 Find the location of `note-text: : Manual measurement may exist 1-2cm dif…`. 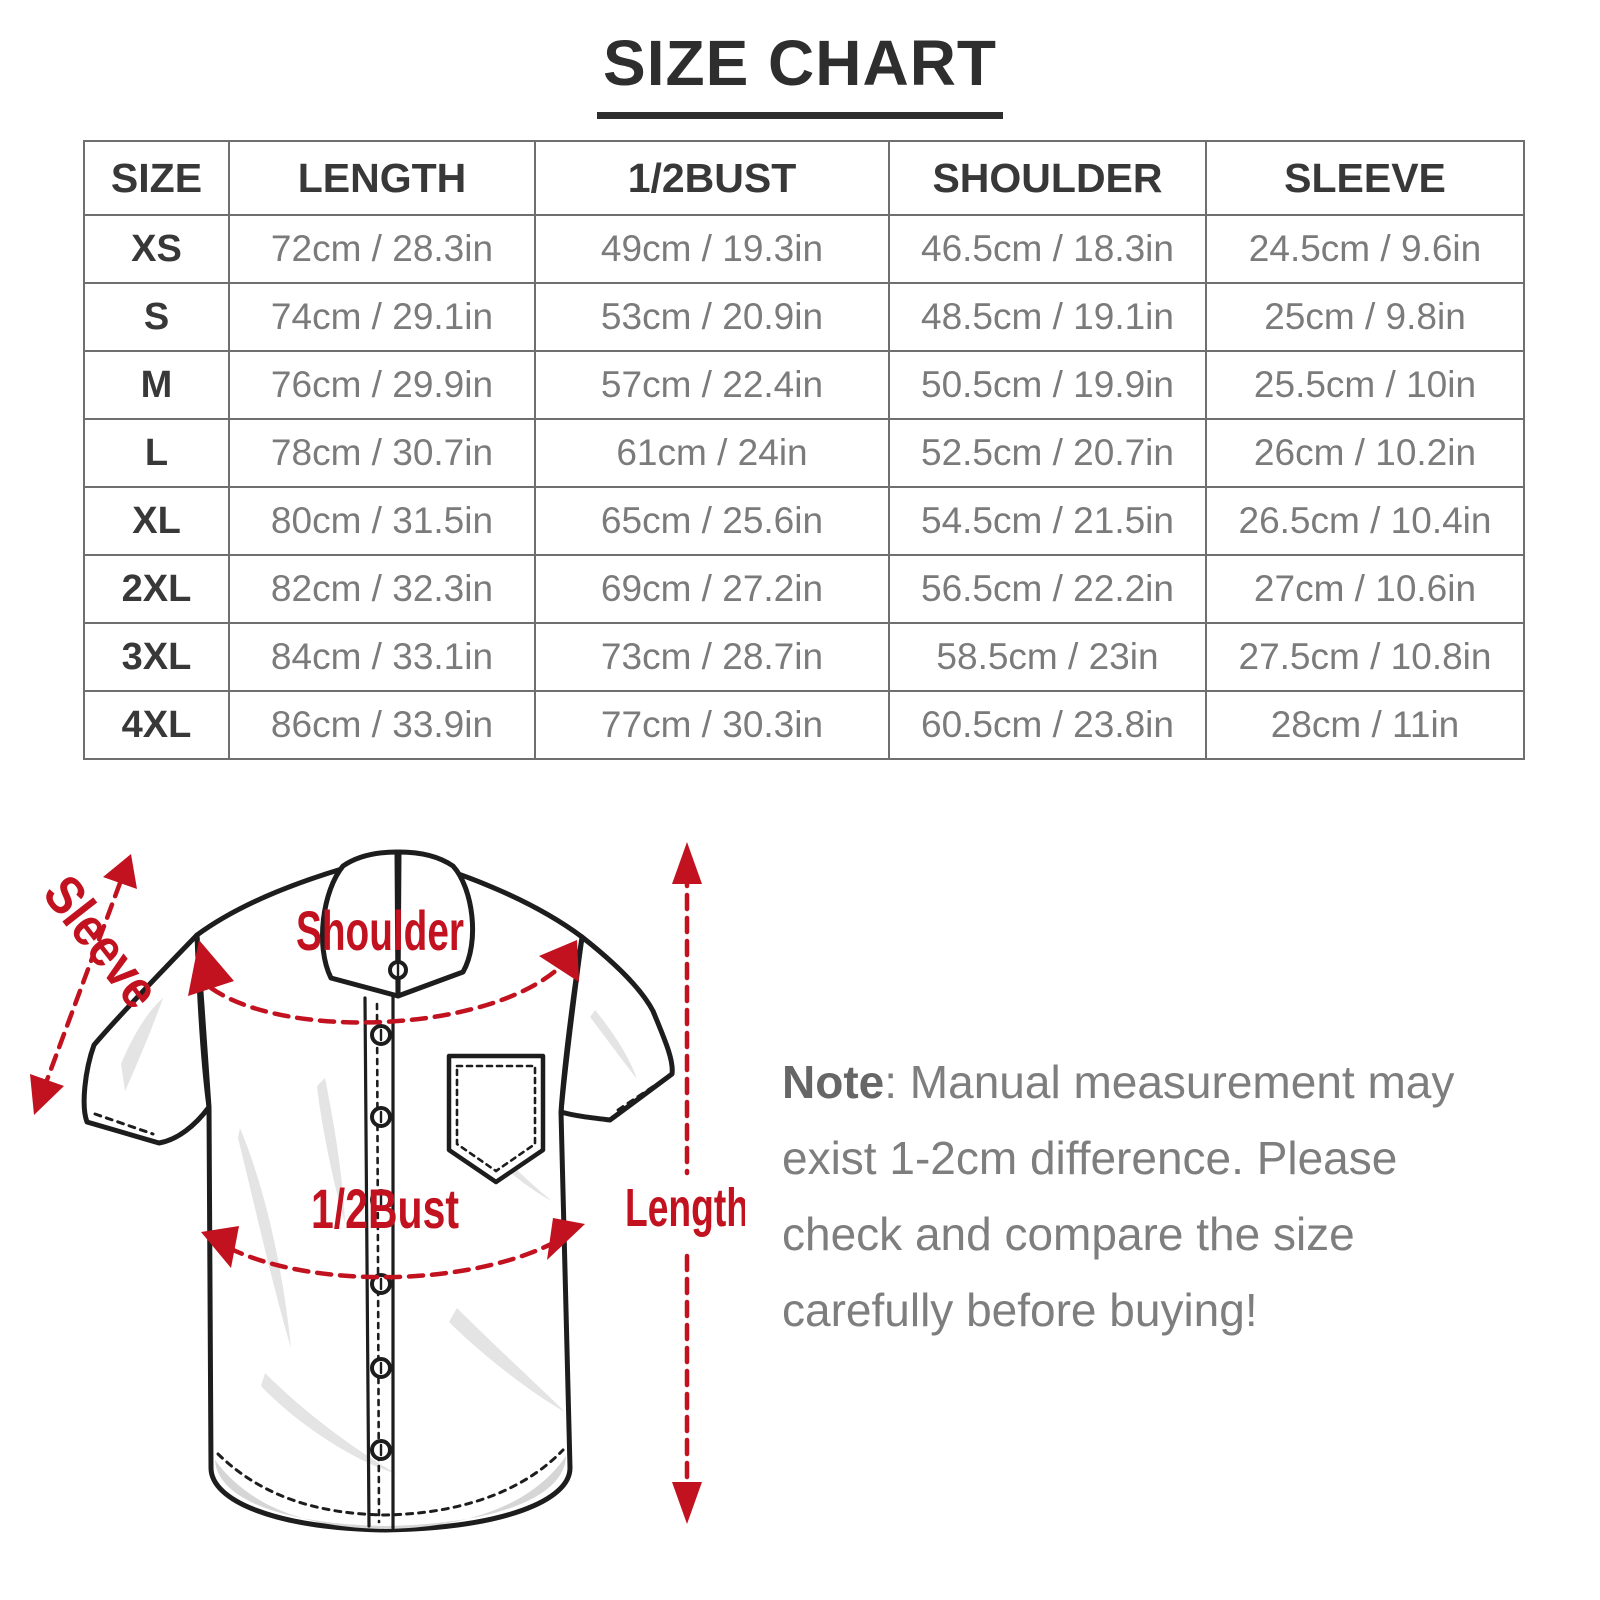

note-text: : Manual measurement may exist 1-2cm dif… is located at coordinates (1118, 1196).